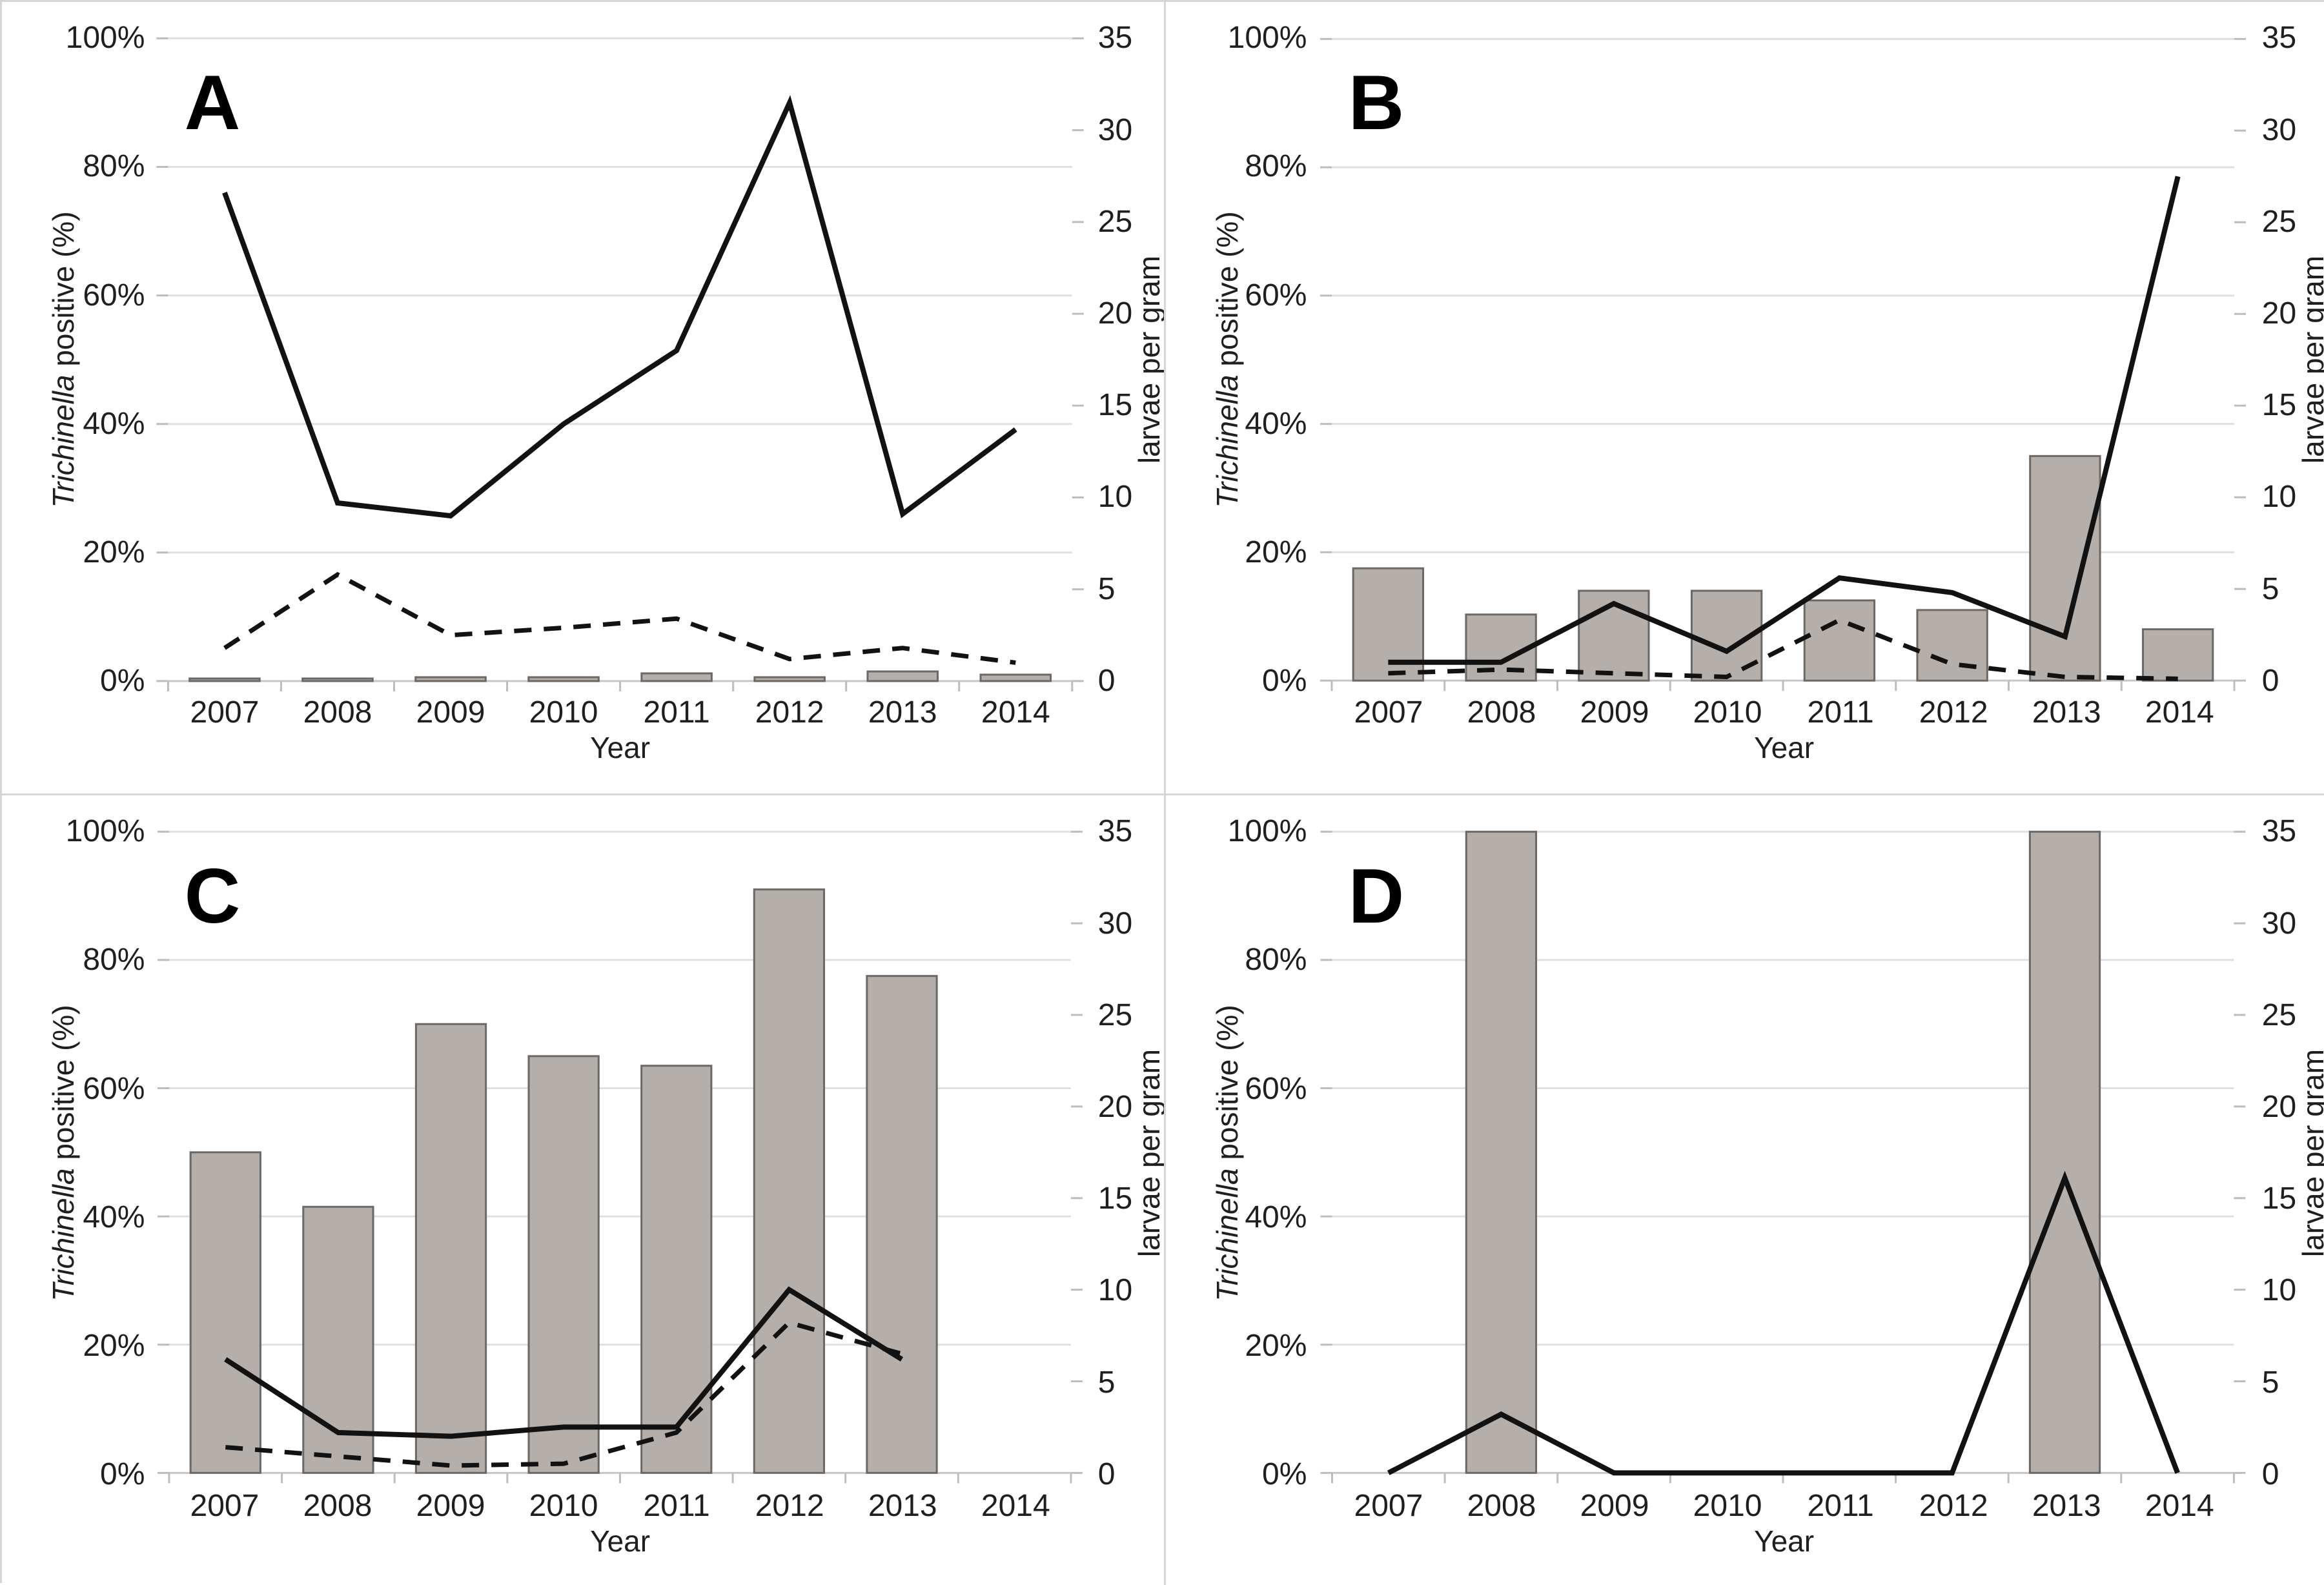 The width and height of the screenshot is (2324, 1585). I want to click on bar-2013, so click(902, 1224).